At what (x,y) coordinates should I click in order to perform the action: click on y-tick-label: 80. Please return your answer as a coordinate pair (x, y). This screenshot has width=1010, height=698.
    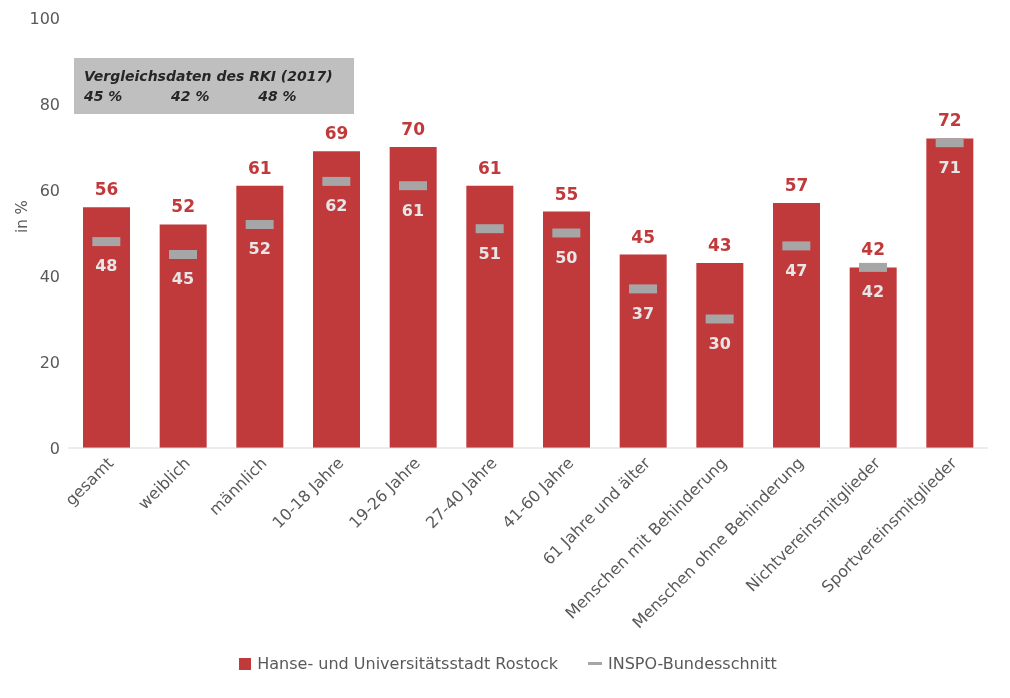
    Looking at the image, I should click on (49, 104).